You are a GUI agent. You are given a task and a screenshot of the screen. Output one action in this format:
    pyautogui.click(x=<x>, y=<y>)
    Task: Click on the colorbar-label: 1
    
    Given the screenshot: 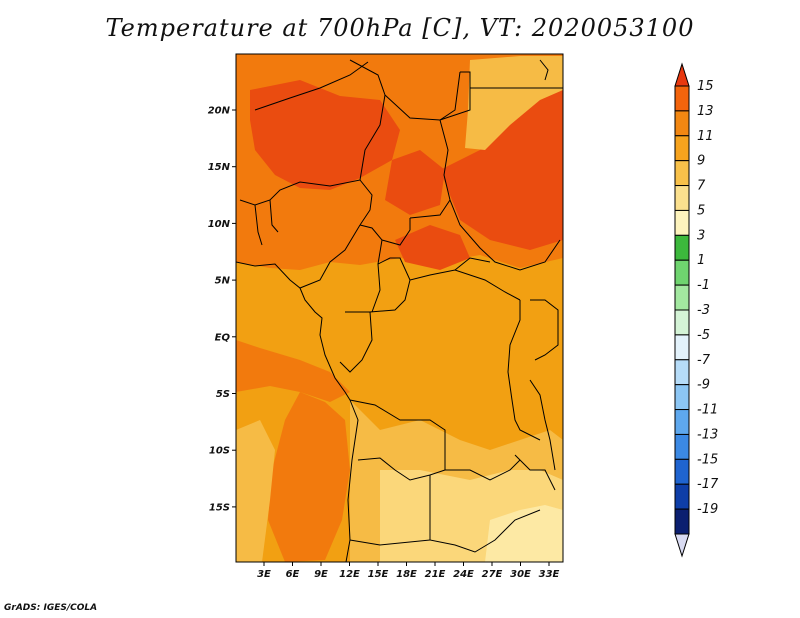 What is the action you would take?
    pyautogui.click(x=701, y=260)
    